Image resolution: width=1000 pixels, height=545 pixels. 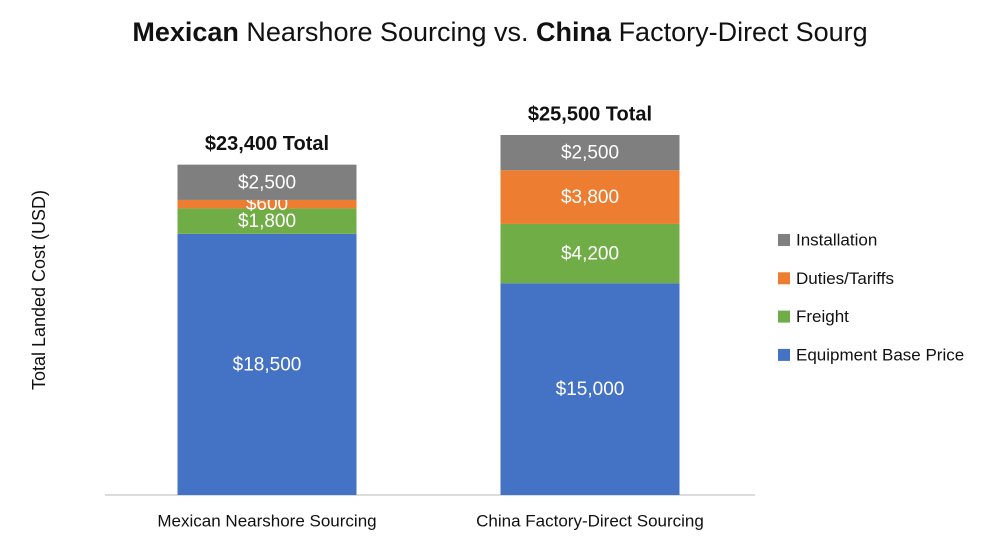 I want to click on x-tick-label: Mexican Nearshore Sourcing, so click(x=266, y=520).